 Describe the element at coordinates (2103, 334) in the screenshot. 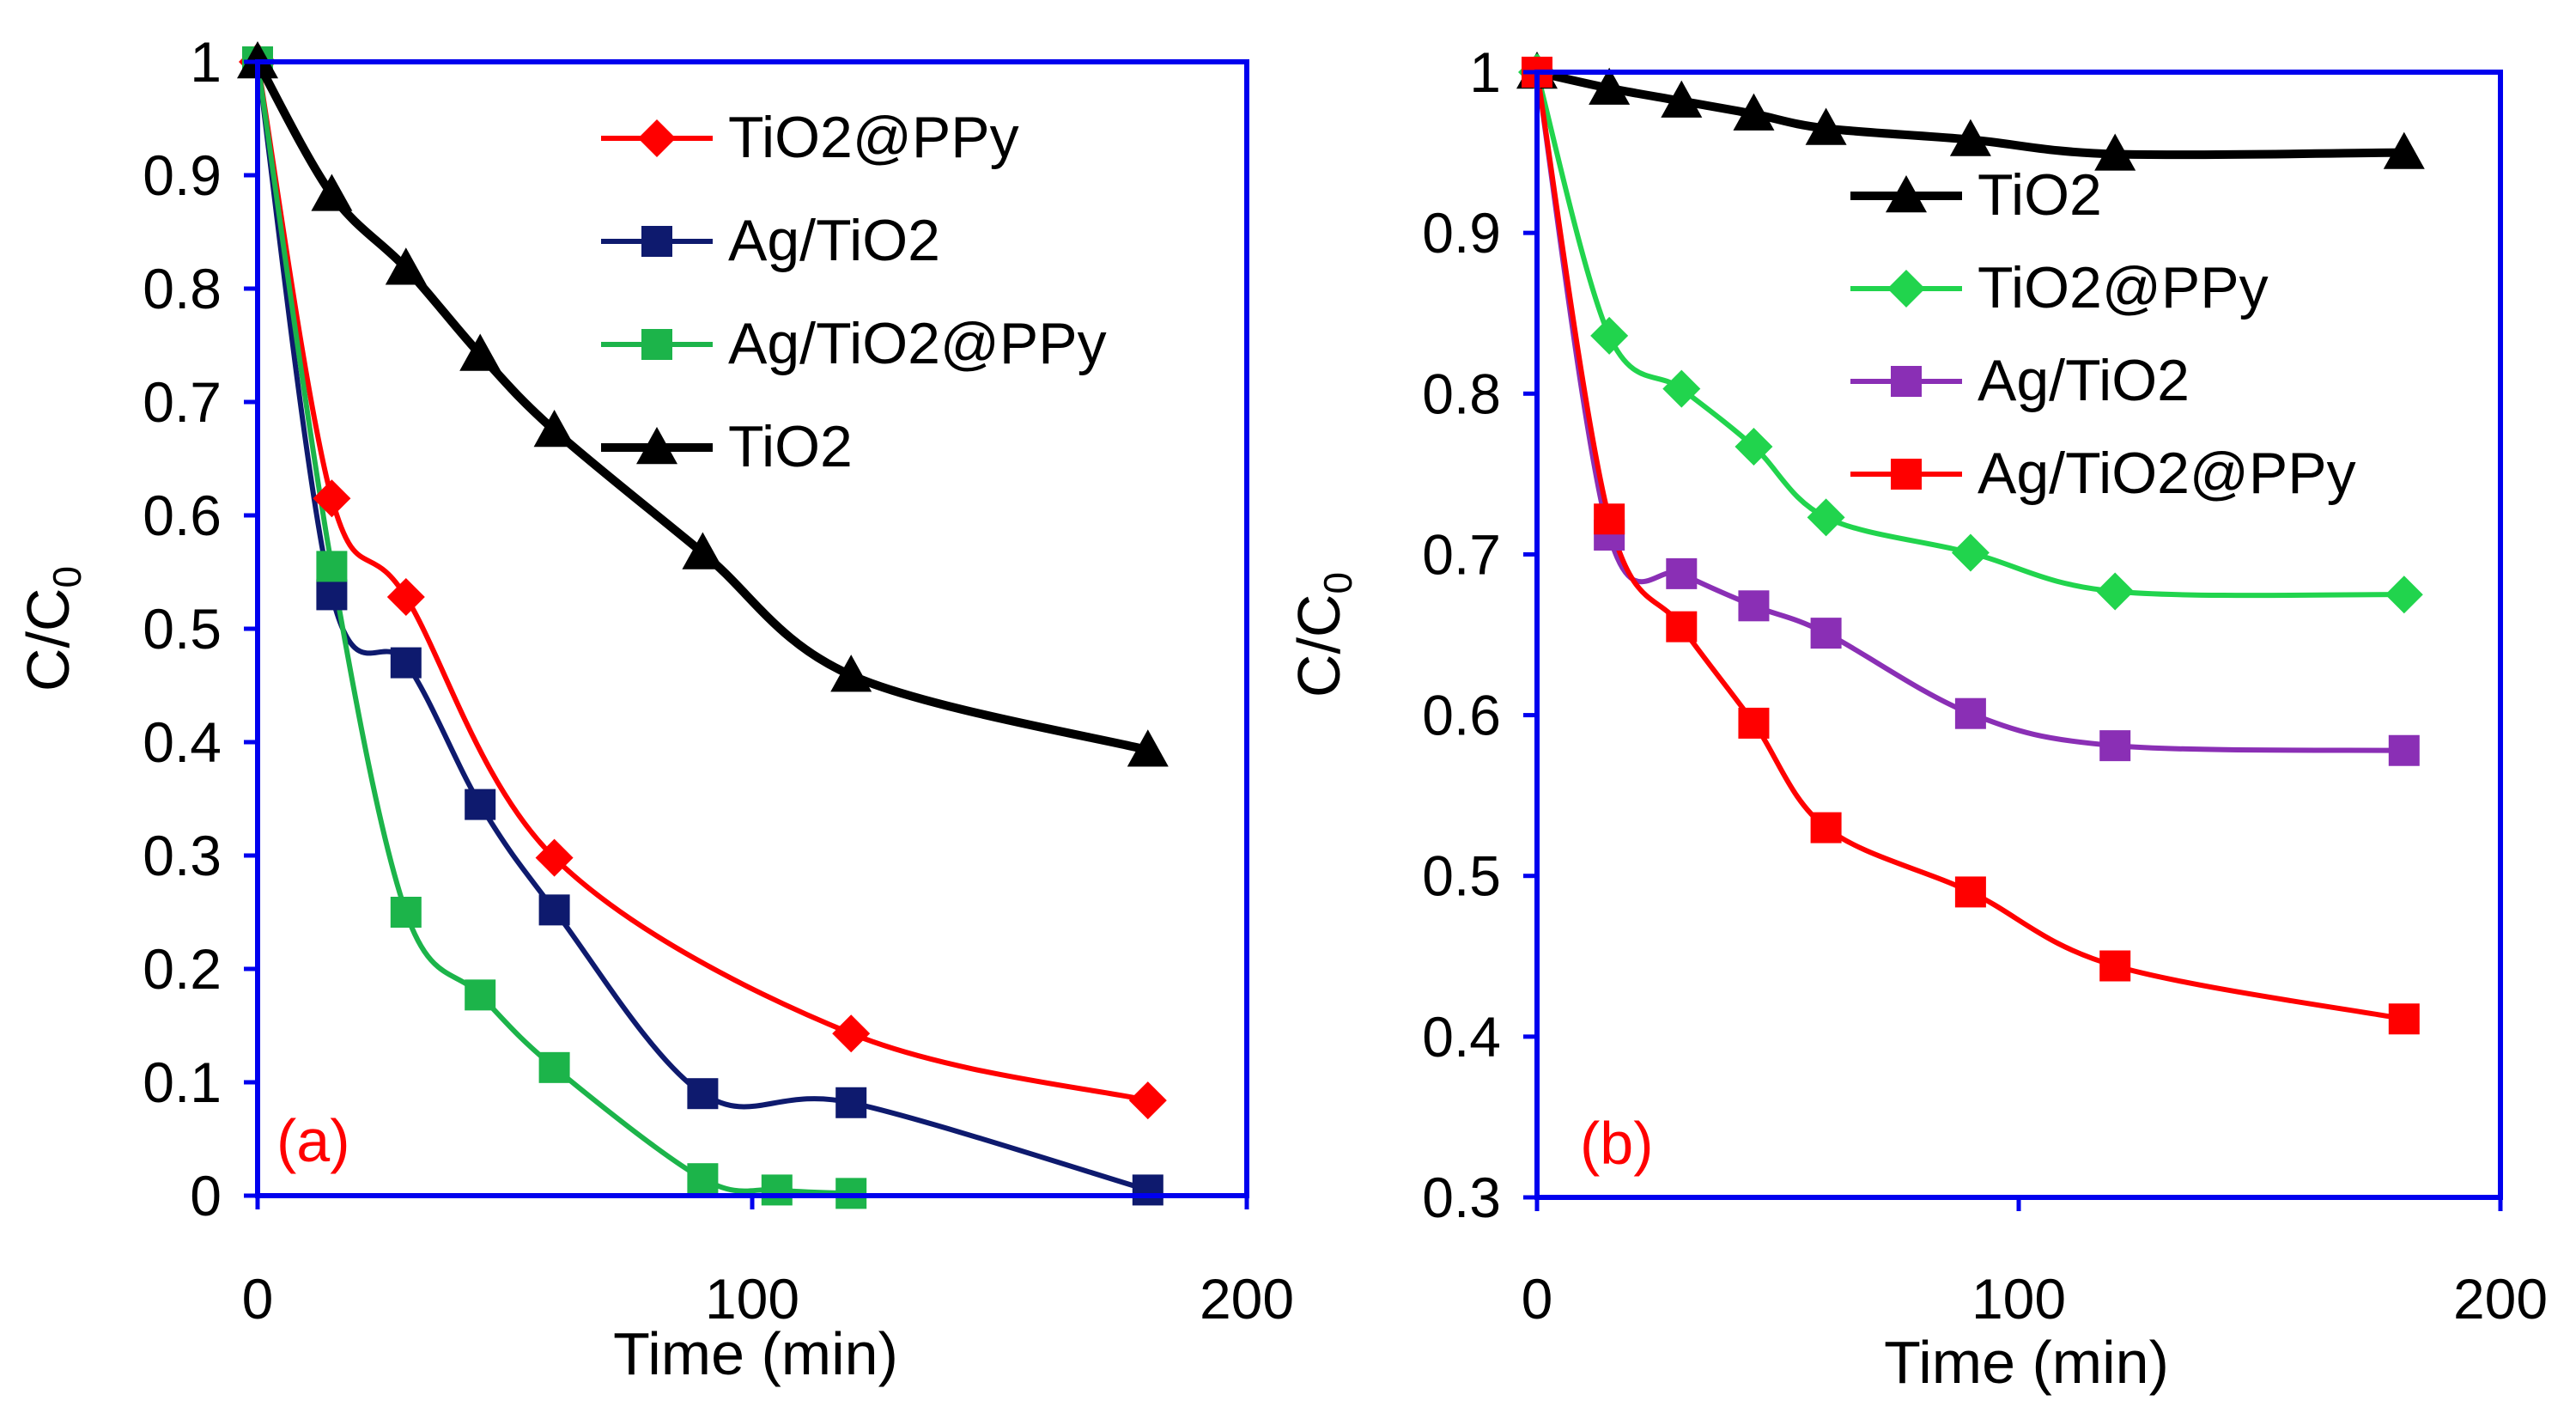

I see `legend: TiO2 TiO2@PPy Ag/TiO2 Ag/TiO2@PPy` at that location.